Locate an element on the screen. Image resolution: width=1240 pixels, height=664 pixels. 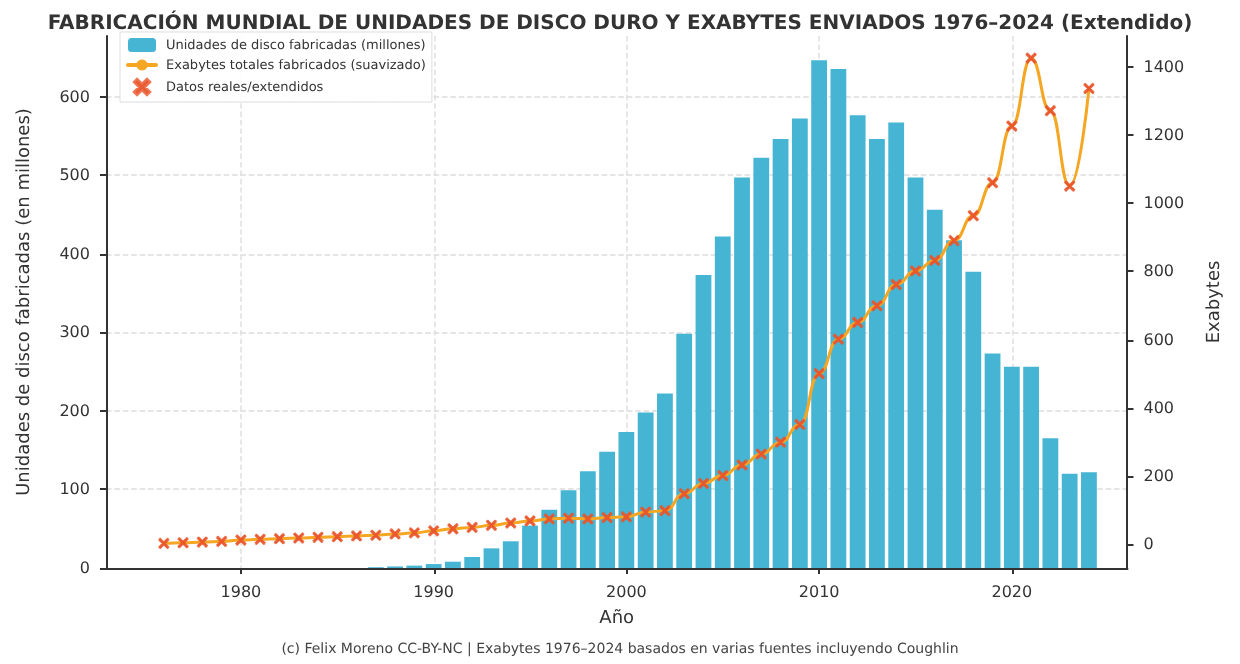
y2-tick-label: 600 is located at coordinates (1159, 339).